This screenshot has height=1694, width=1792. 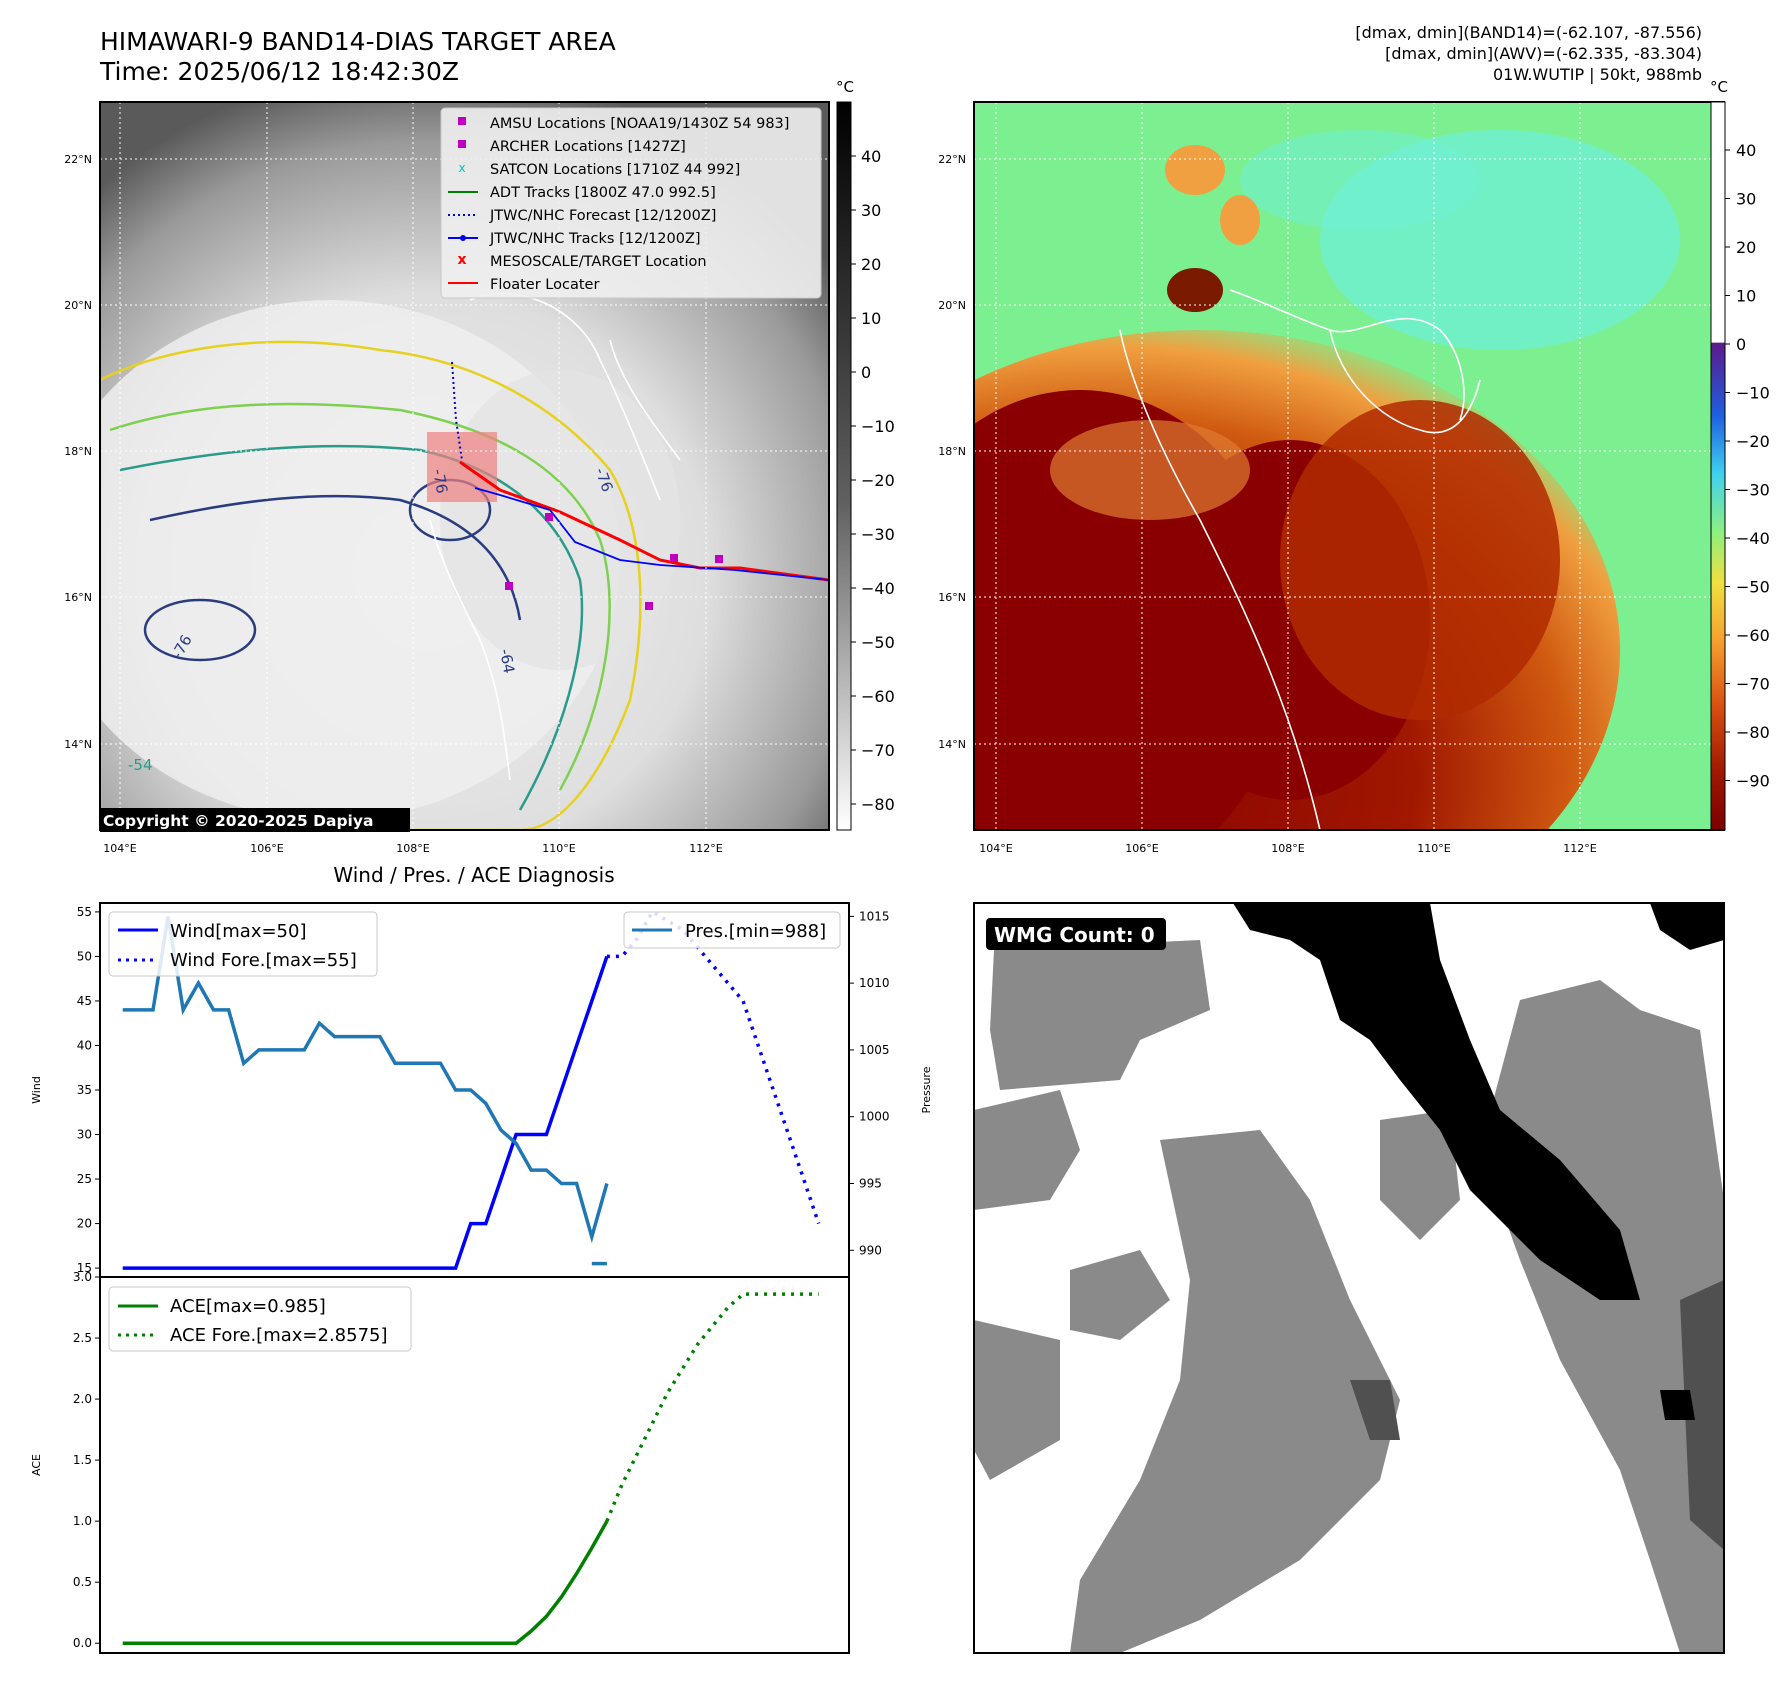 What do you see at coordinates (473, 875) in the screenshot?
I see `diagnosis-title: Wind / Pres. / ACE Diagnosis` at bounding box center [473, 875].